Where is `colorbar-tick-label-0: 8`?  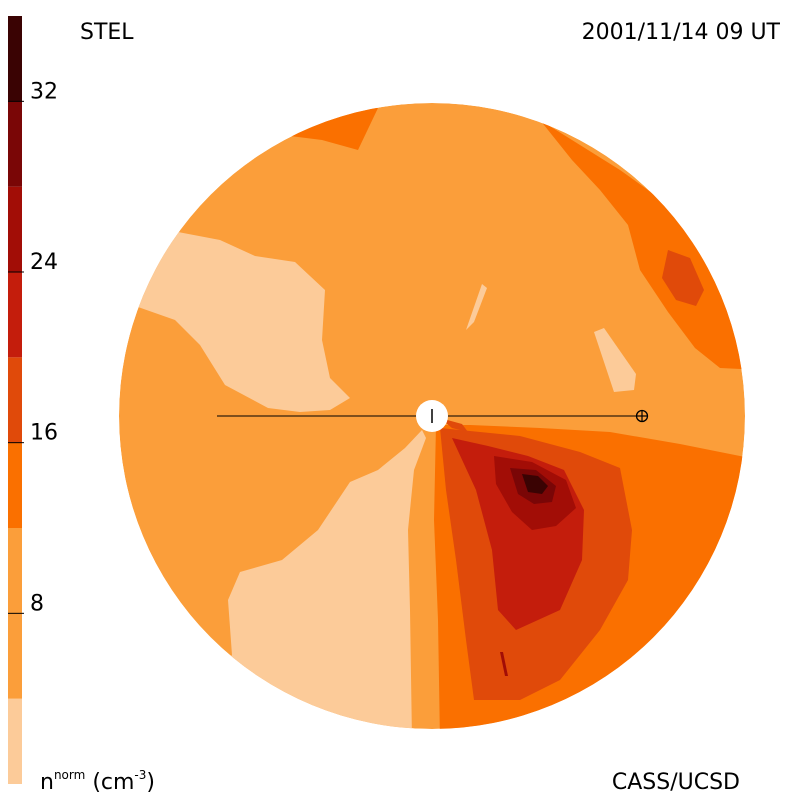
colorbar-tick-label-0: 8 is located at coordinates (37, 603).